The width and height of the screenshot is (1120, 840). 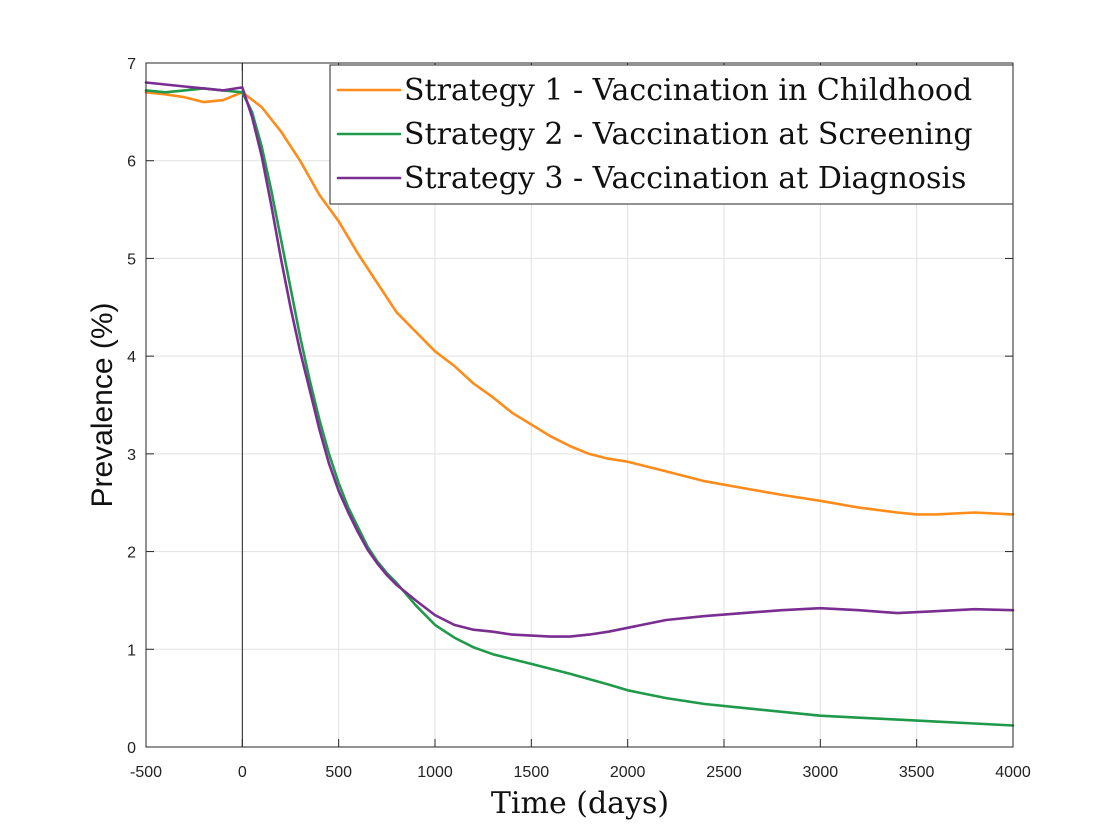 What do you see at coordinates (685, 178) in the screenshot?
I see `legend-label-strategy-3: Strategy 3 - Vaccination at Diagnosis` at bounding box center [685, 178].